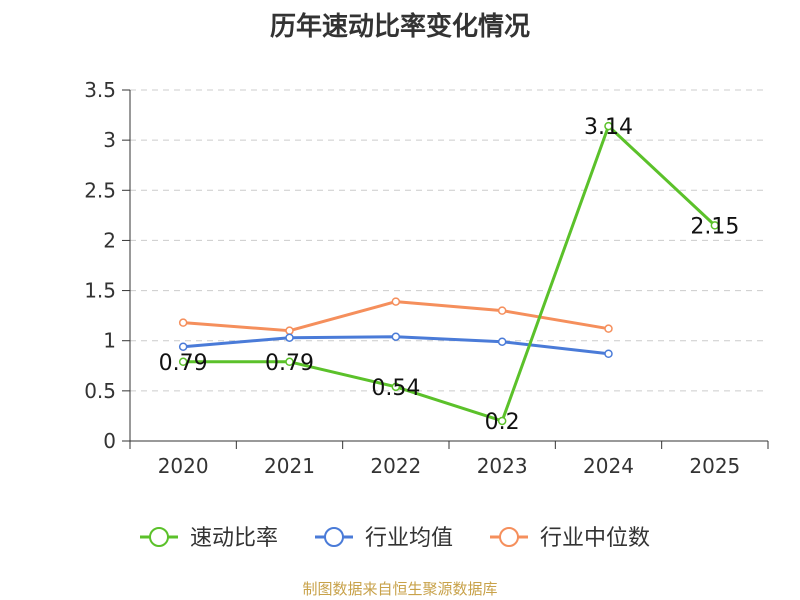 The height and width of the screenshot is (600, 800). Describe the element at coordinates (100, 190) in the screenshot. I see `y-tick-label: 2.5` at that location.